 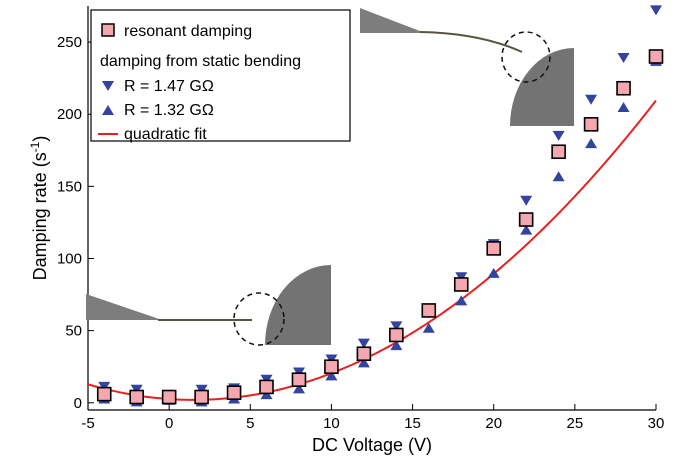 What do you see at coordinates (69, 186) in the screenshot?
I see `y-tick-label: 150` at bounding box center [69, 186].